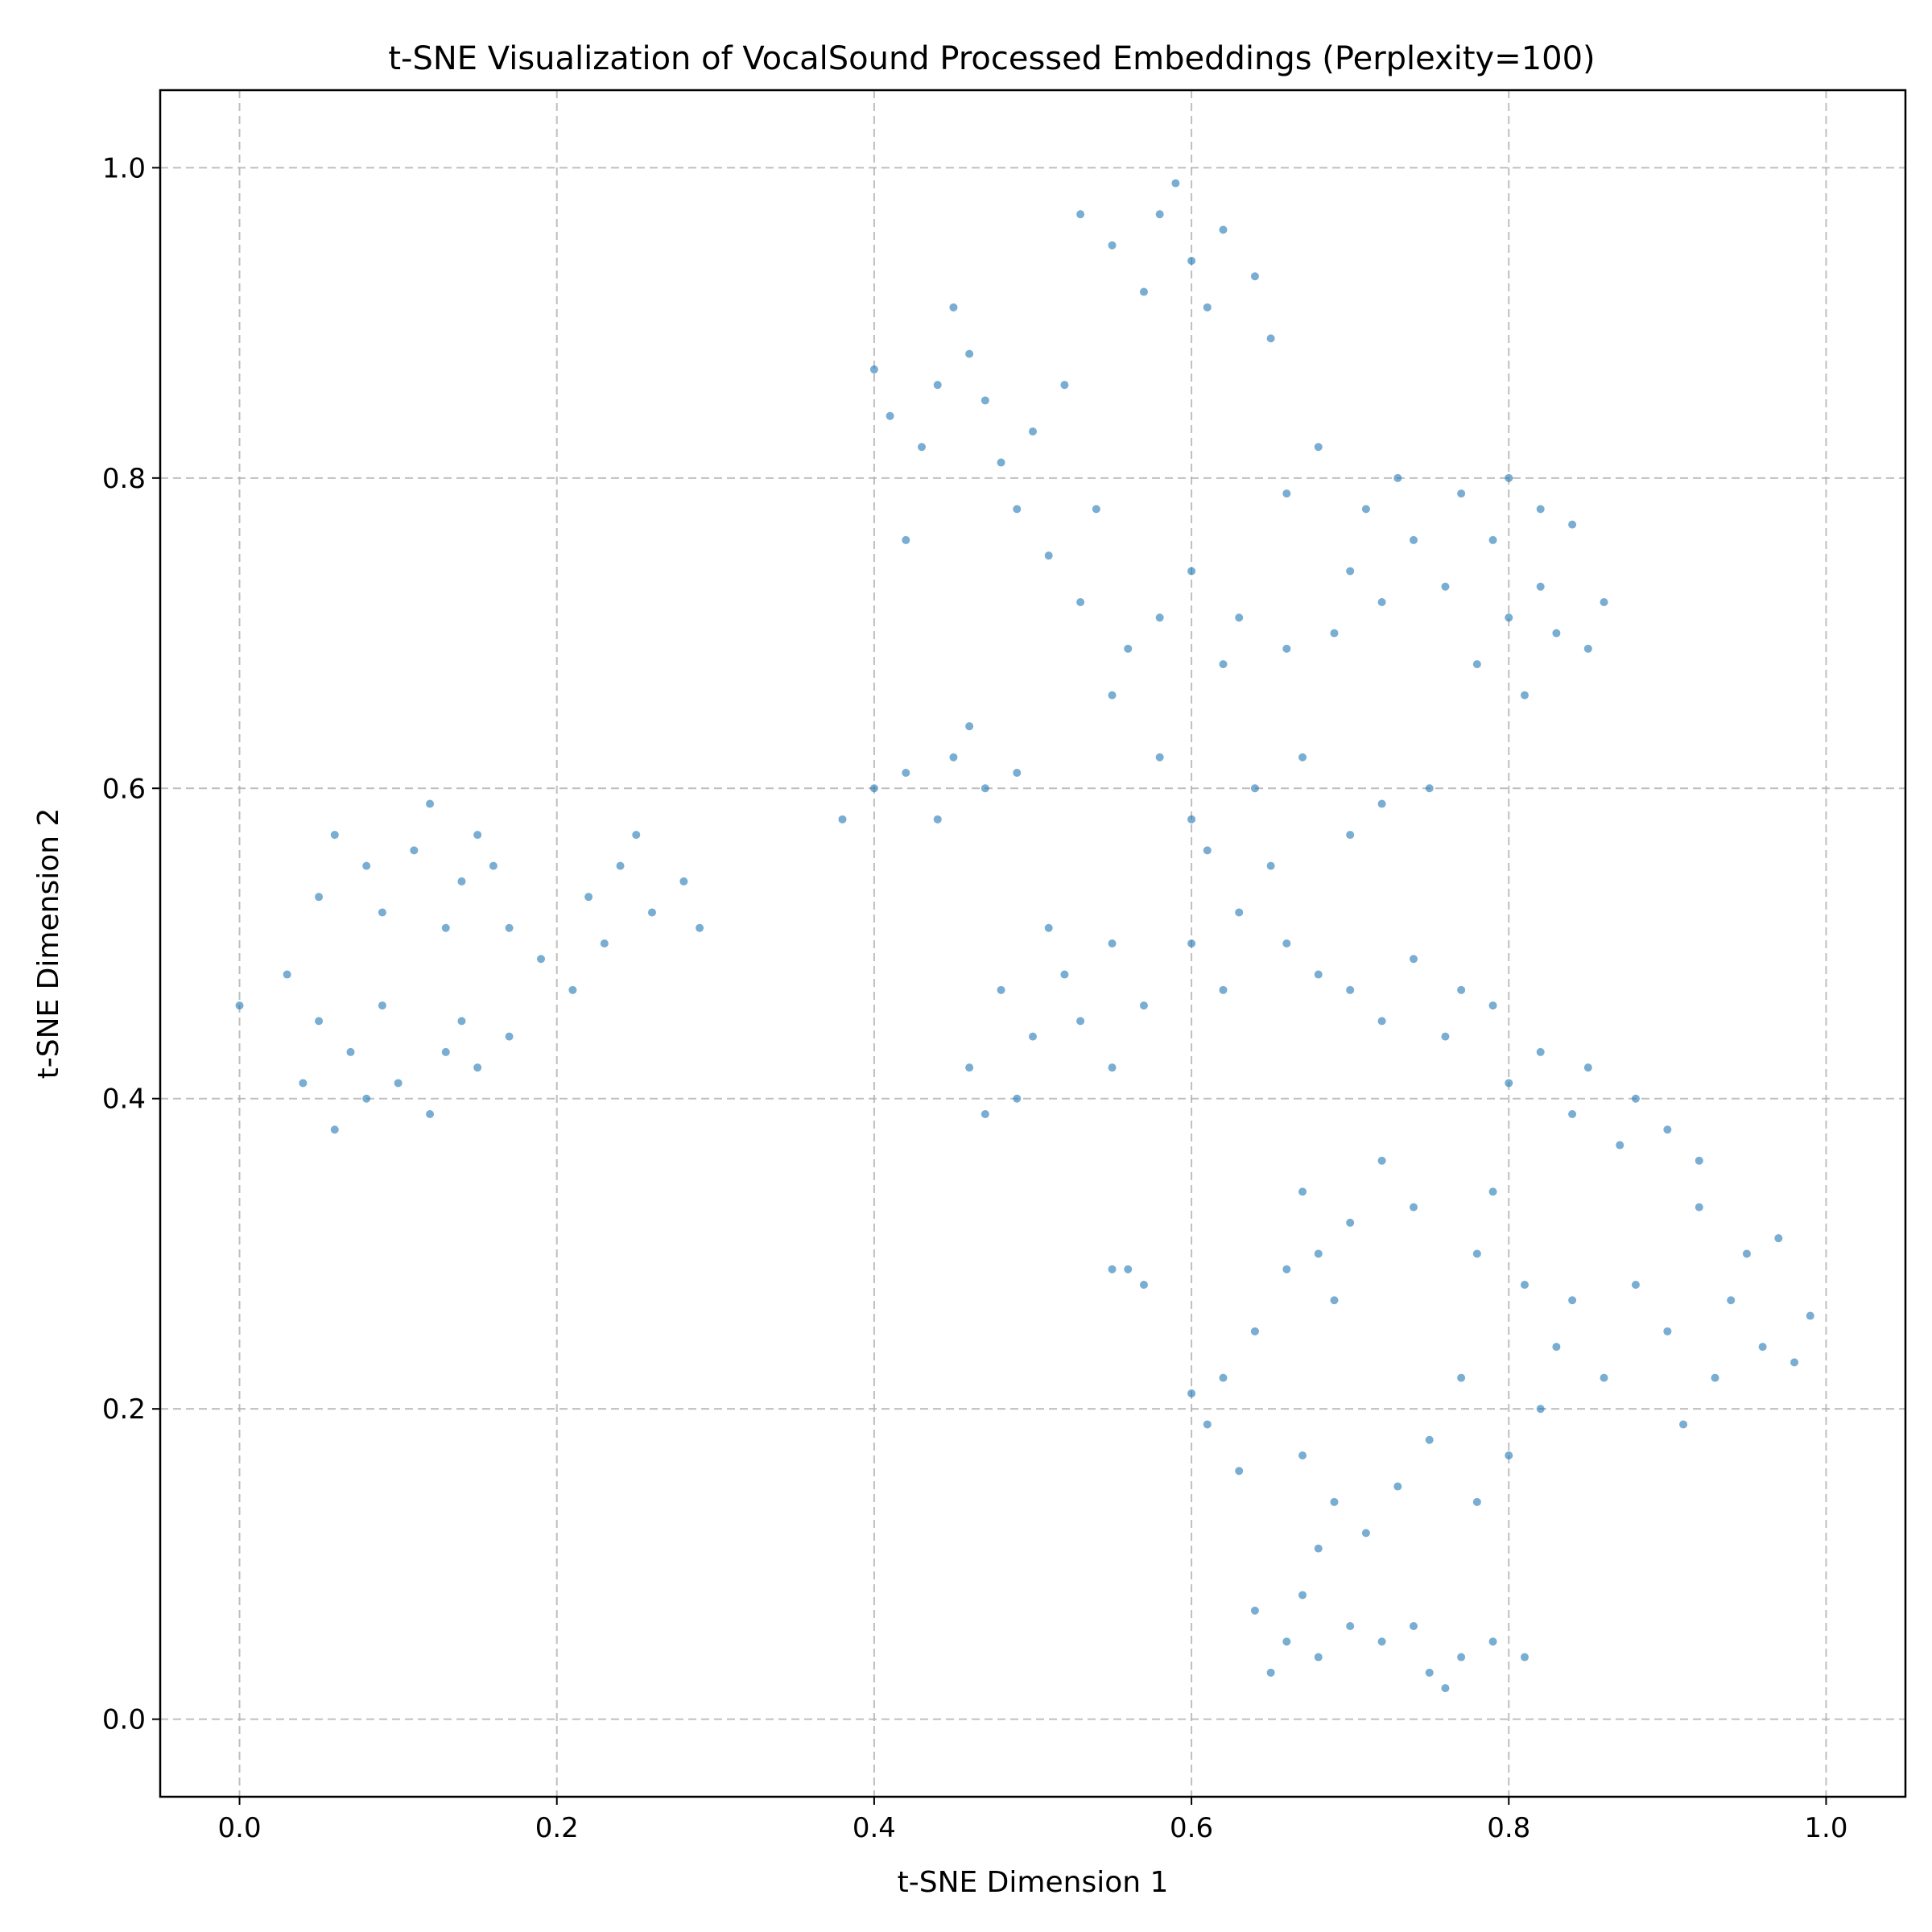  What do you see at coordinates (124, 1100) in the screenshot?
I see `y-tick-label-2: 0.4` at bounding box center [124, 1100].